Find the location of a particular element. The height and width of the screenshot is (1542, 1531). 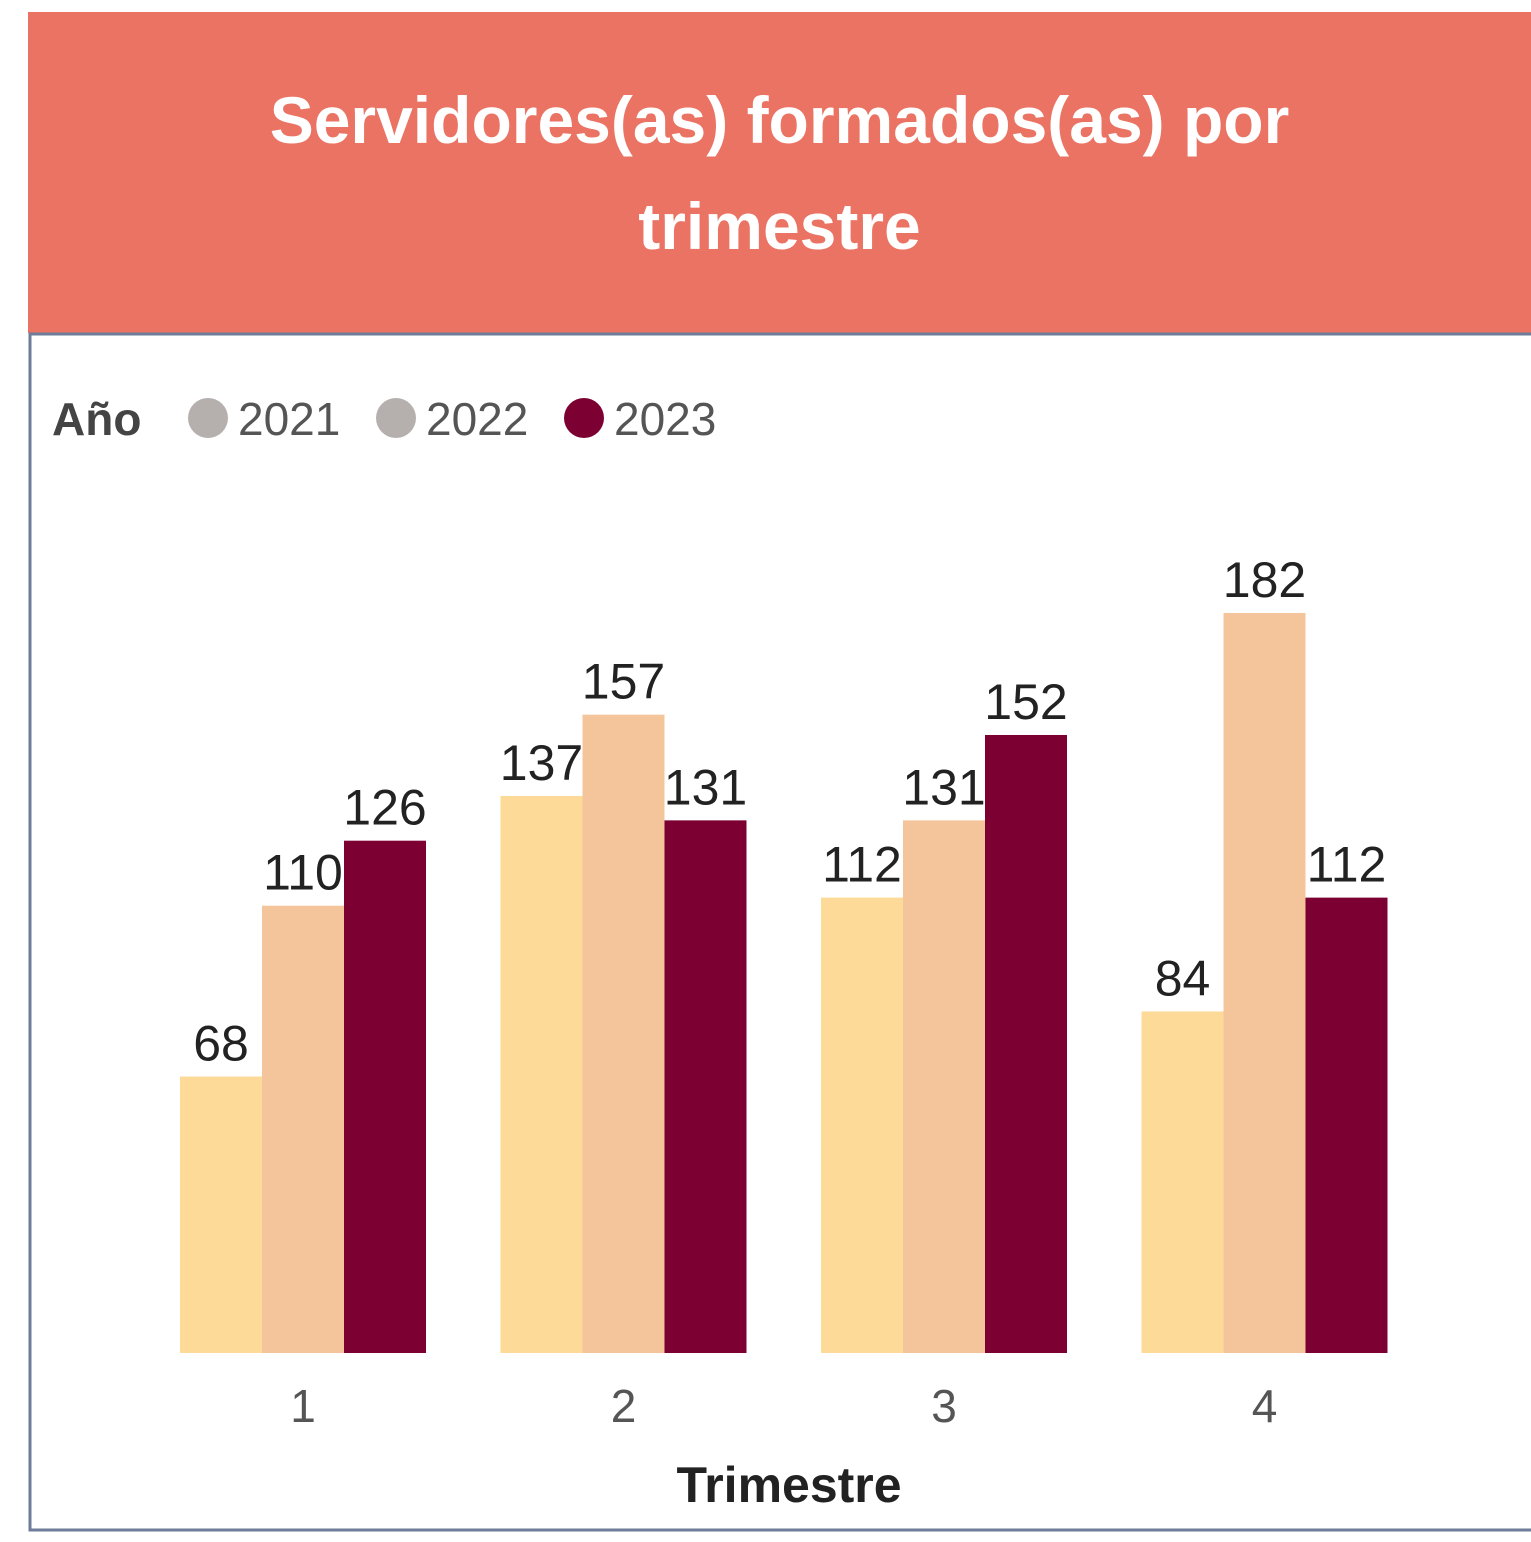

data-label: 137 is located at coordinates (541, 763).